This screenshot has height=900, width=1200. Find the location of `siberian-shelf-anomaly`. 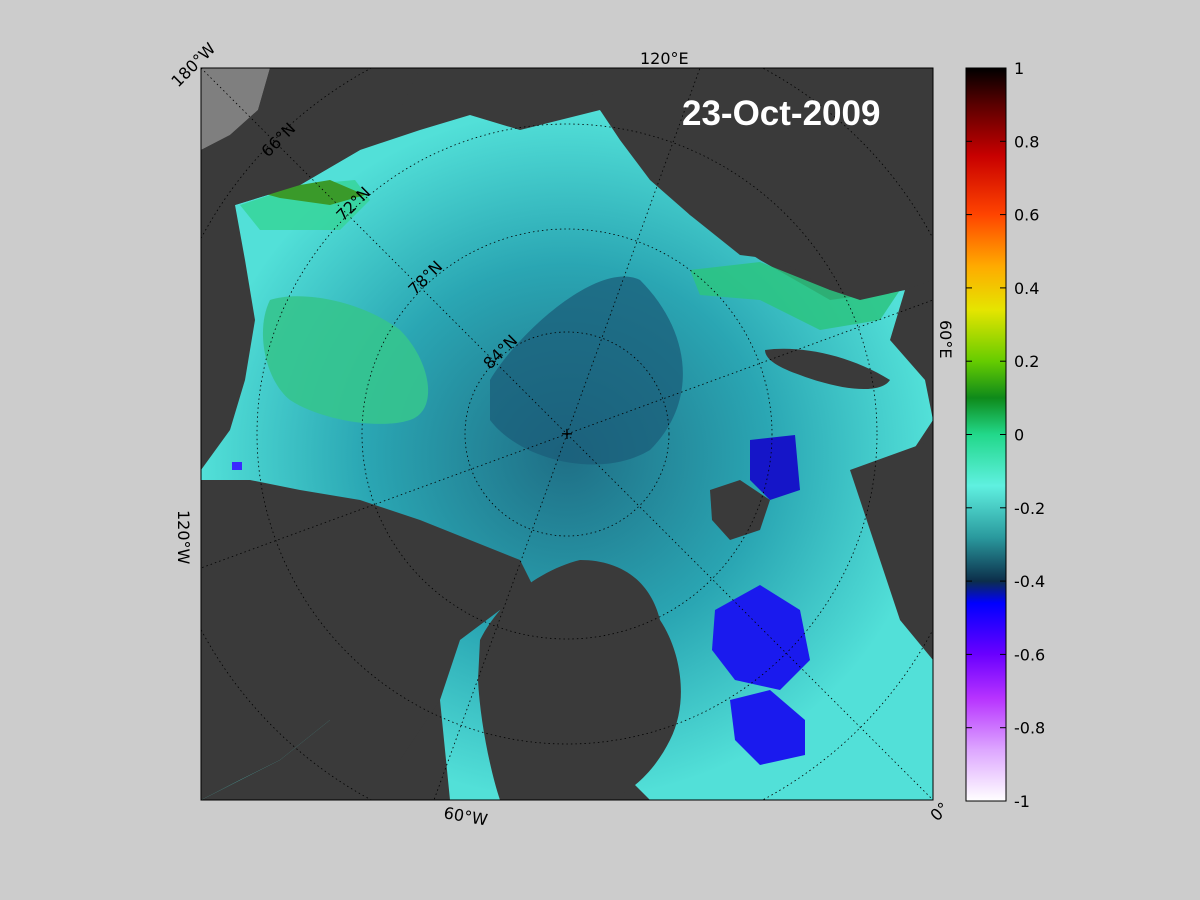

siberian-shelf-anomaly is located at coordinates (345, 360).